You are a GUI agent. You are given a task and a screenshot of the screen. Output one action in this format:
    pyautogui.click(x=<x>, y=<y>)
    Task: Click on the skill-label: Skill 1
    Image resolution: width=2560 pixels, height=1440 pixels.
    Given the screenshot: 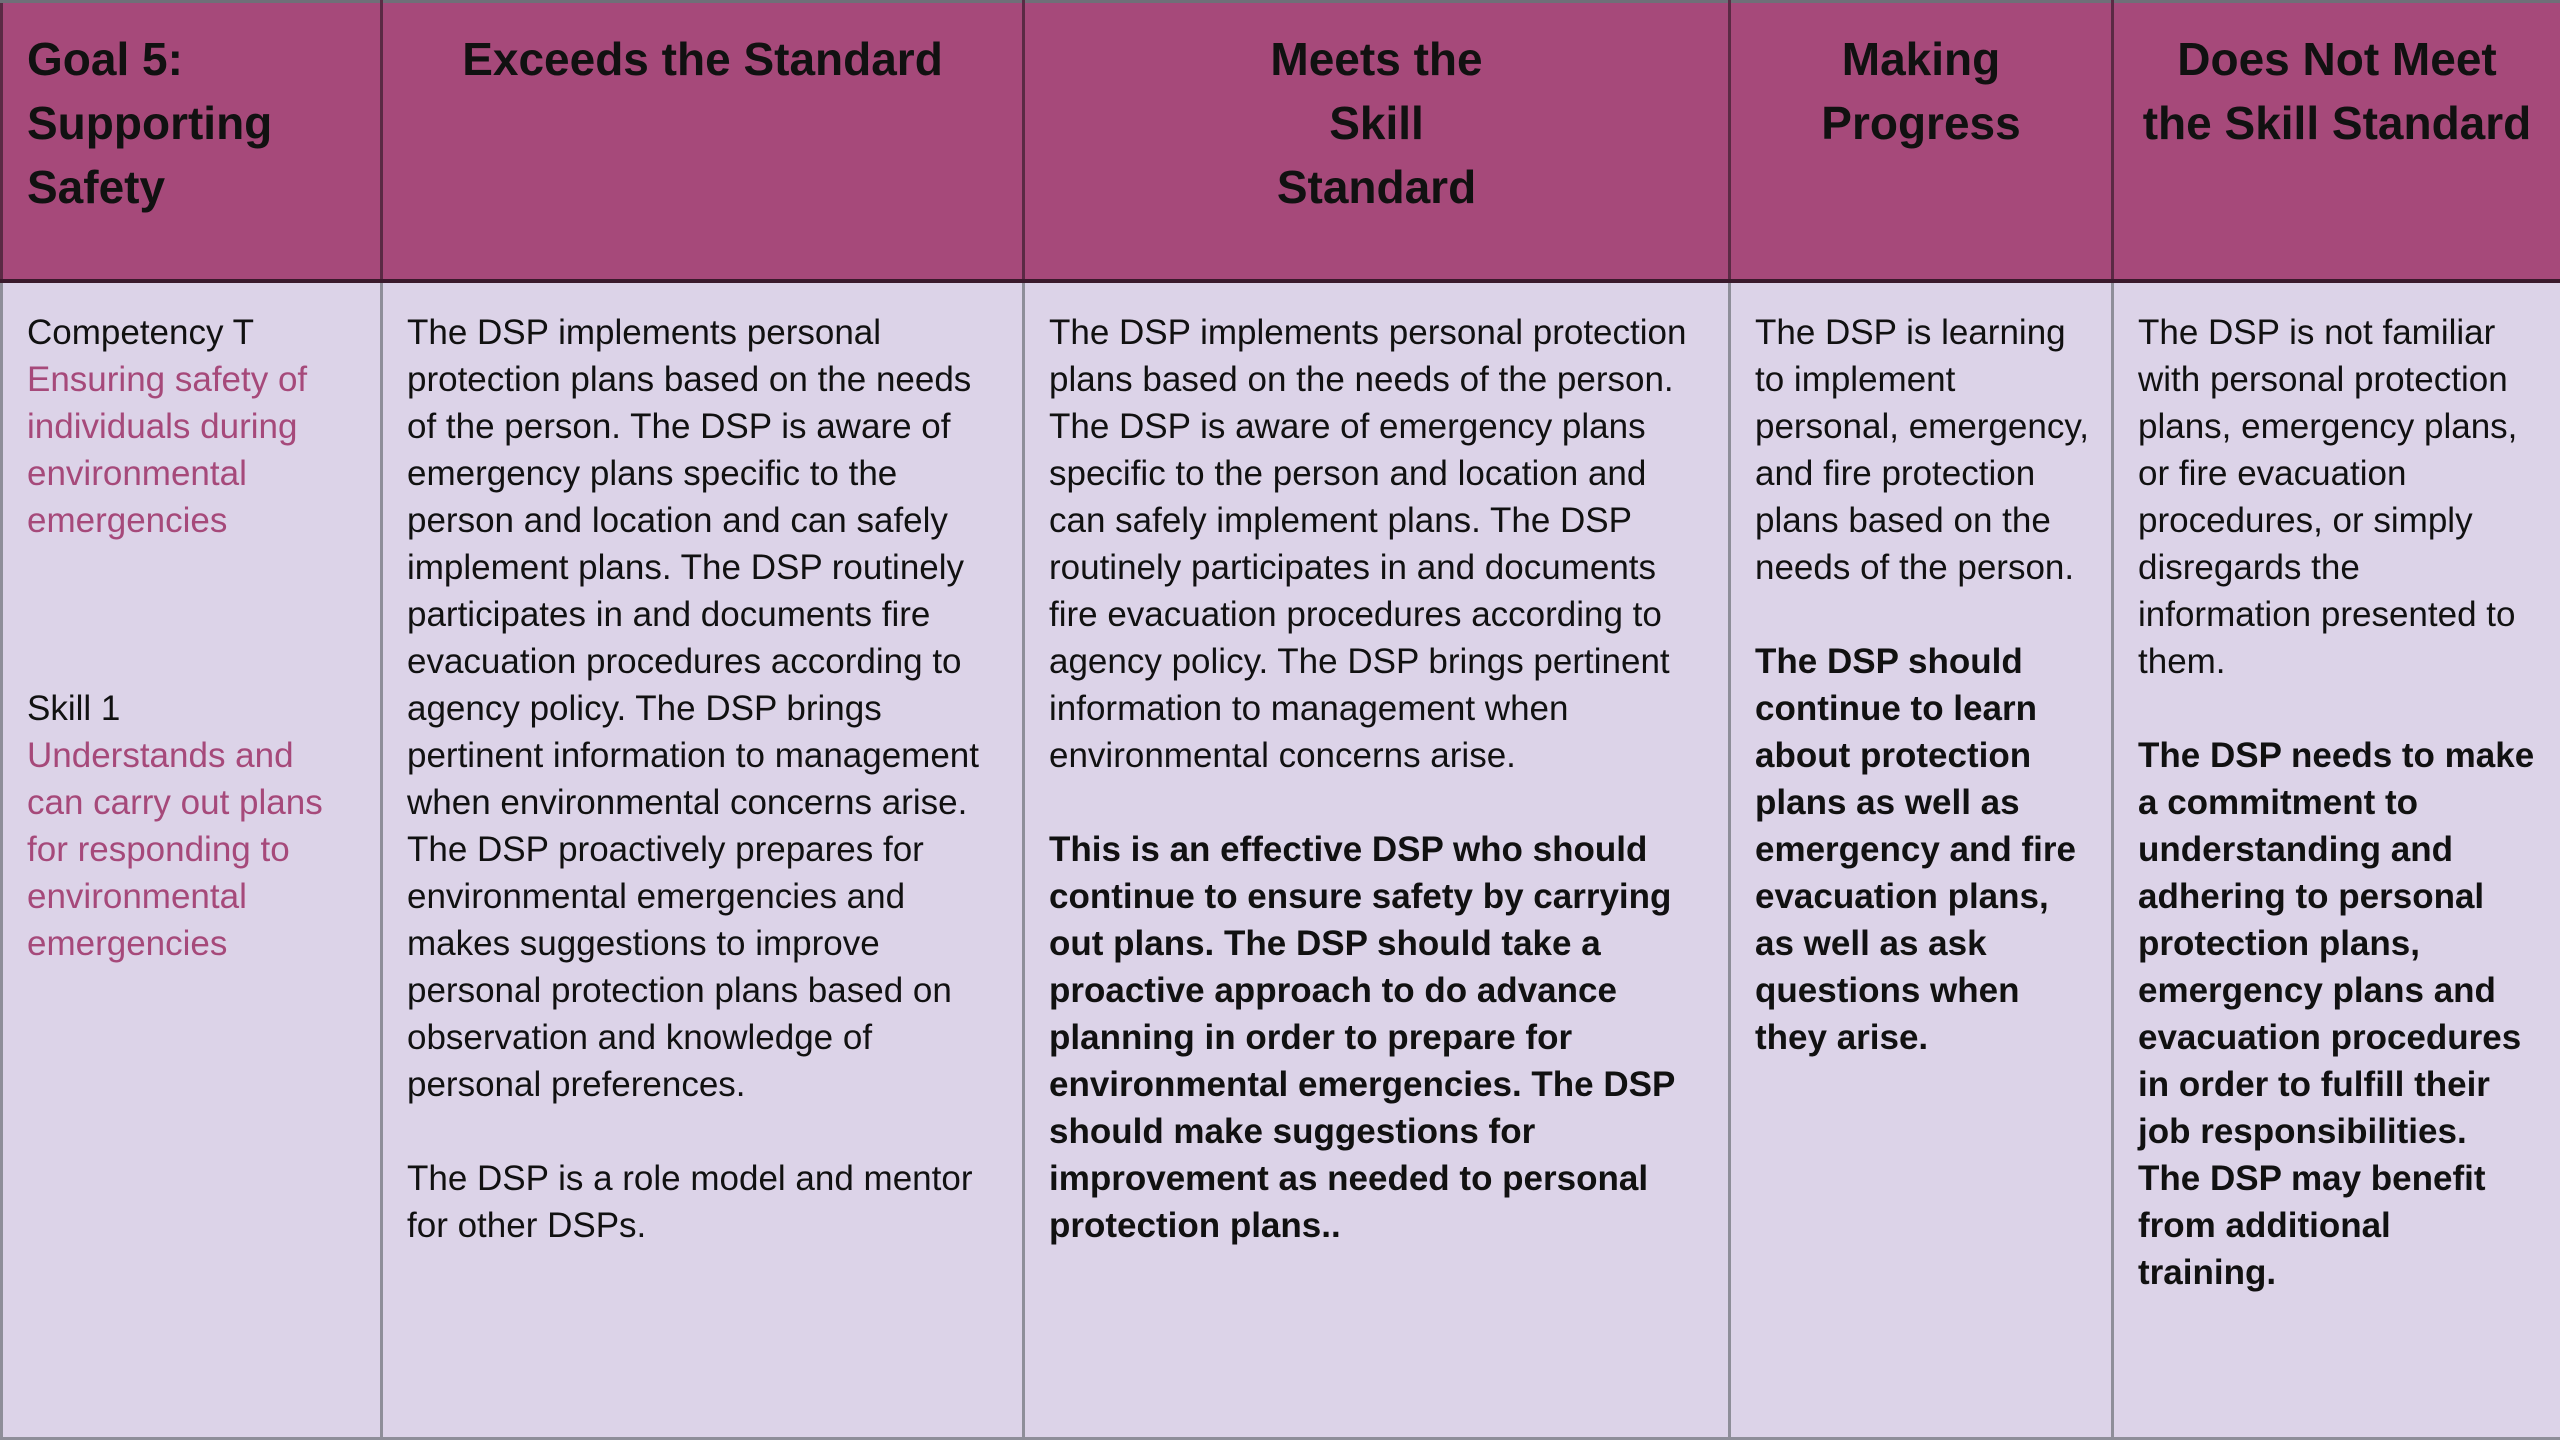 What is the action you would take?
    pyautogui.click(x=74, y=708)
    